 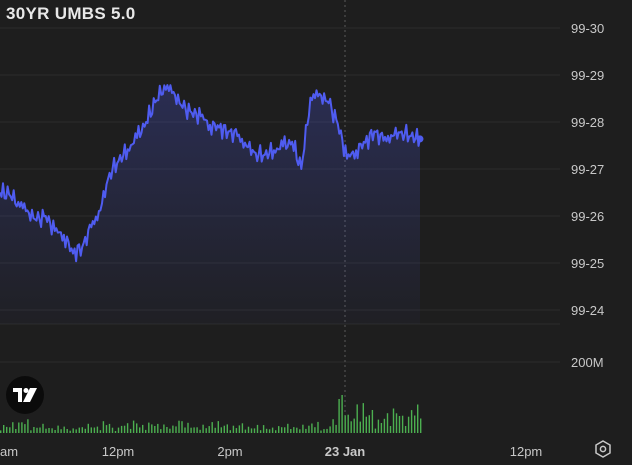 I want to click on x-axis-labels: am 12pm 2pm 23 Jan 12pm, so click(x=271, y=451).